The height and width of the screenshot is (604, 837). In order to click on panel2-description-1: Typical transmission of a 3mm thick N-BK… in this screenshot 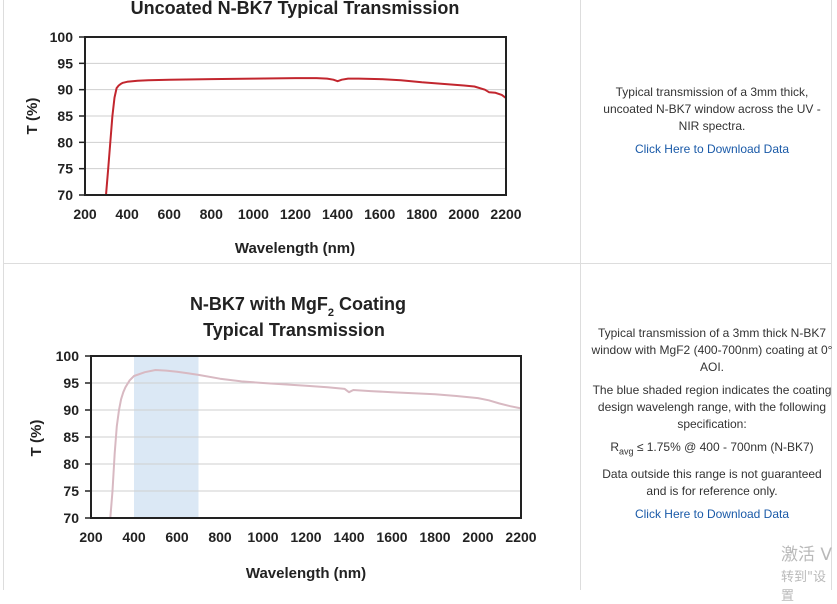, I will do `click(712, 350)`.